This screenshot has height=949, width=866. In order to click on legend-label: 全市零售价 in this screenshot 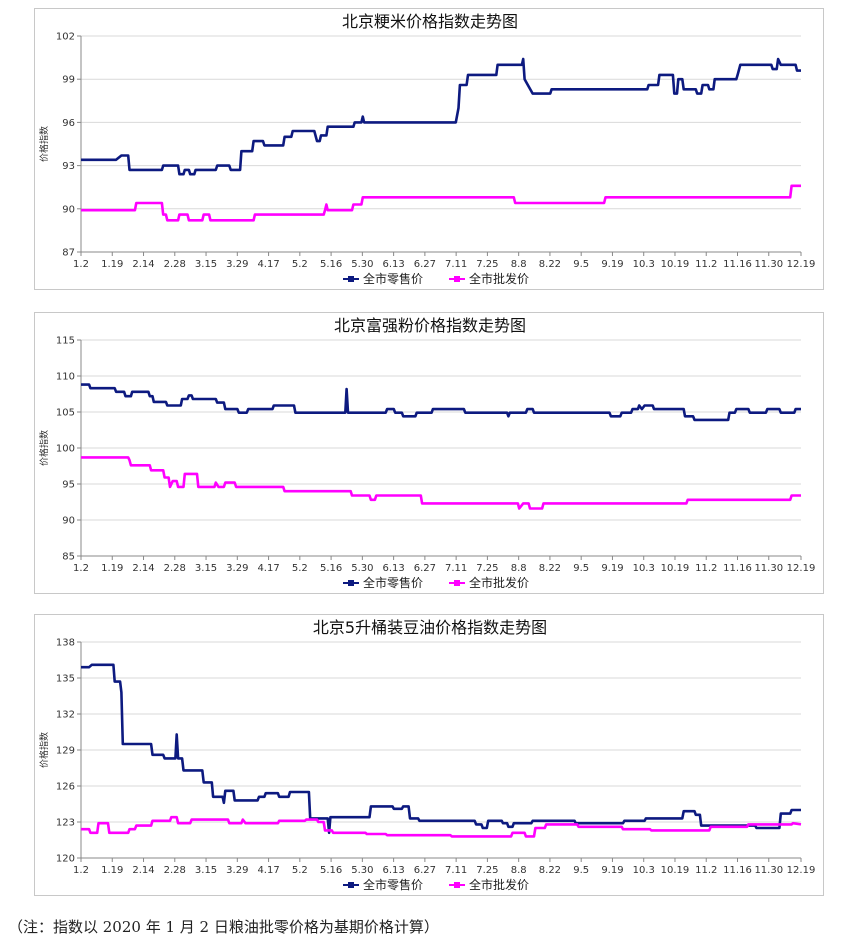, I will do `click(393, 278)`.